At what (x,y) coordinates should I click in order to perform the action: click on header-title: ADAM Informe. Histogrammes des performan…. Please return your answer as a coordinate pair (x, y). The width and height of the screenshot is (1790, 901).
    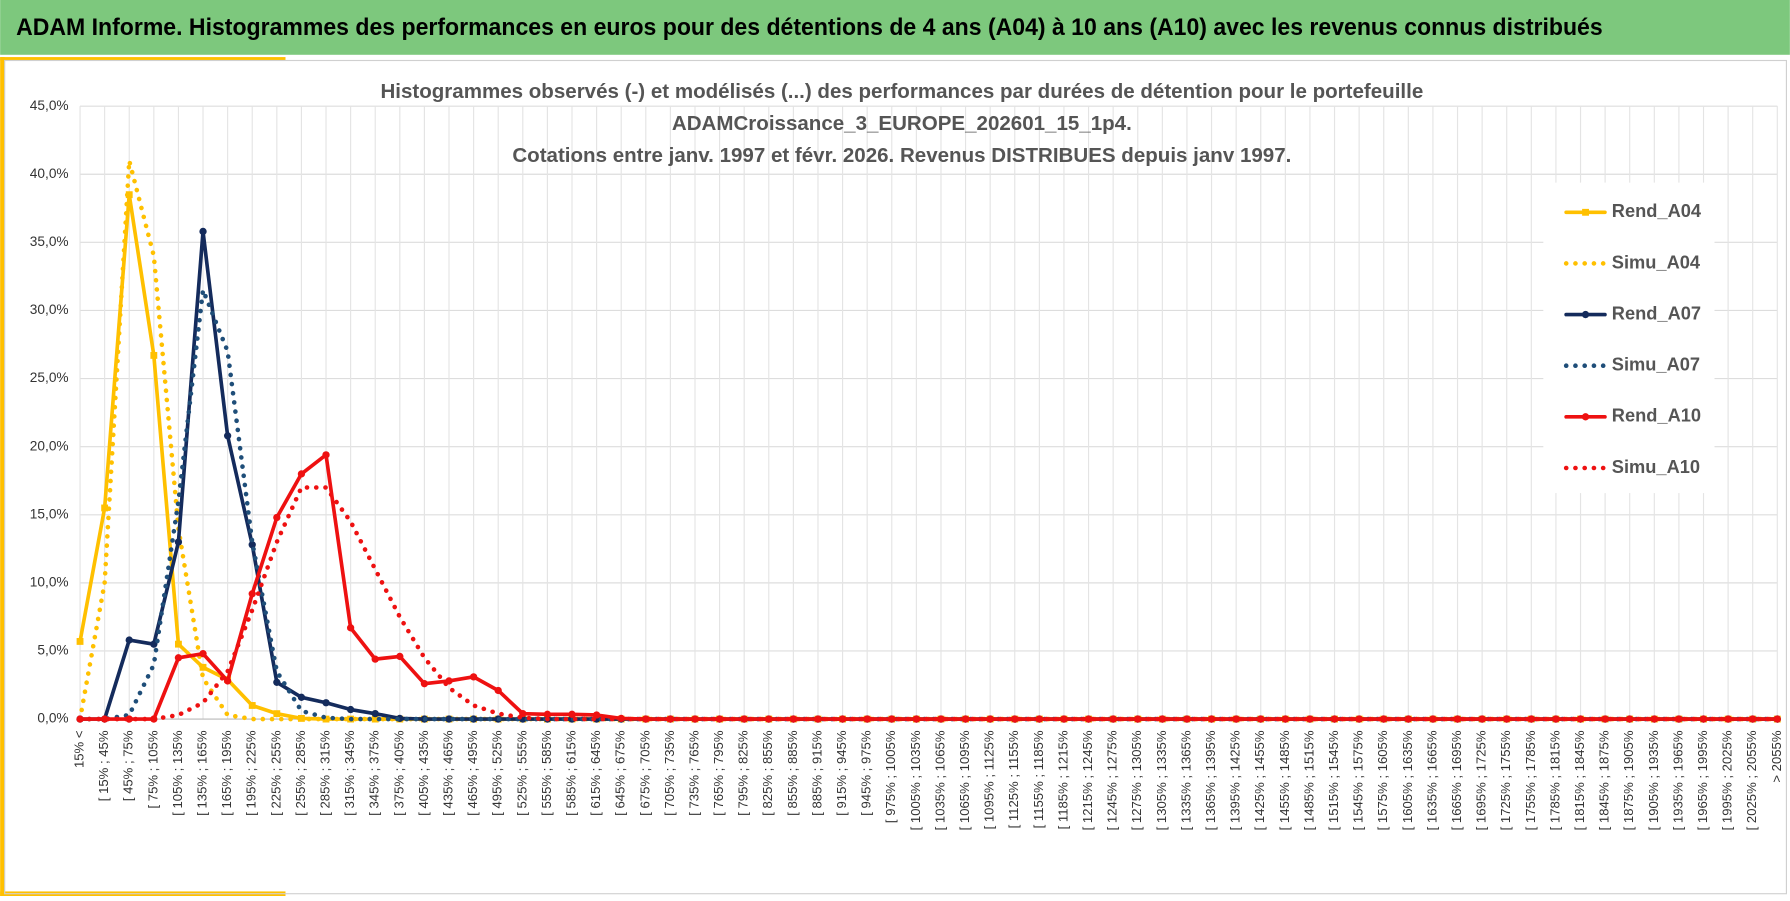
    Looking at the image, I should click on (809, 27).